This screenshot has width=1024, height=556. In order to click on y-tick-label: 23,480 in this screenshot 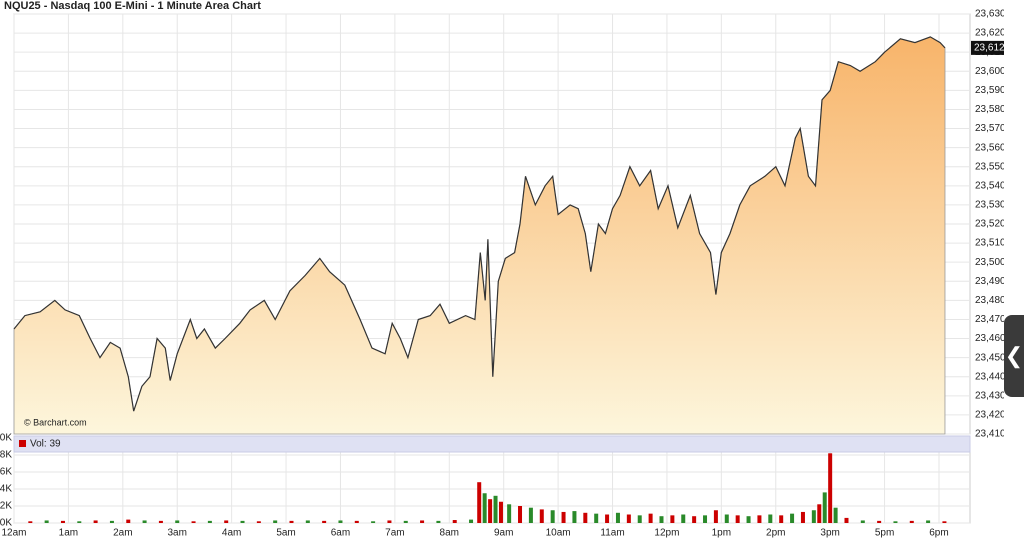, I will do `click(989, 300)`.